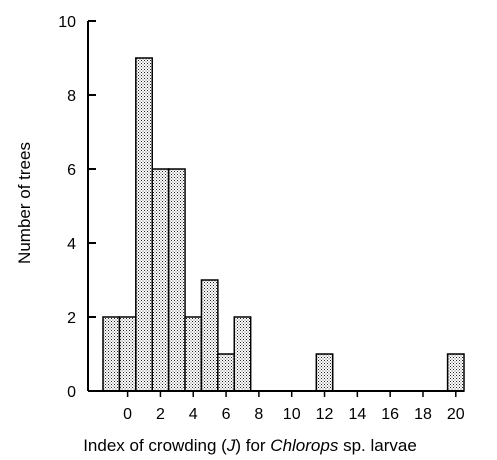 The height and width of the screenshot is (460, 497). What do you see at coordinates (231, 445) in the screenshot?
I see `x-axis-title-variable: J` at bounding box center [231, 445].